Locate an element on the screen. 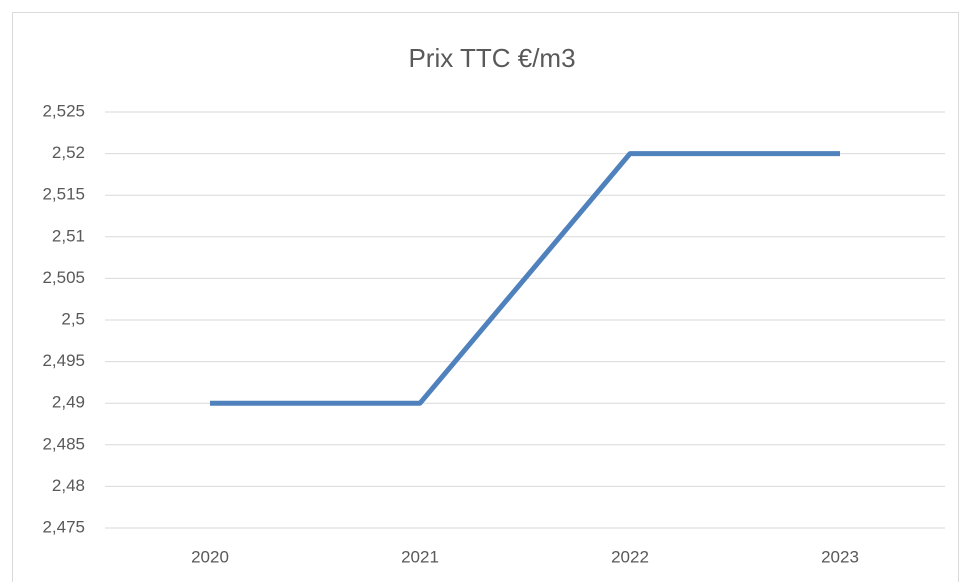 This screenshot has width=960, height=582. y-tick-label: 2,525 is located at coordinates (63, 110).